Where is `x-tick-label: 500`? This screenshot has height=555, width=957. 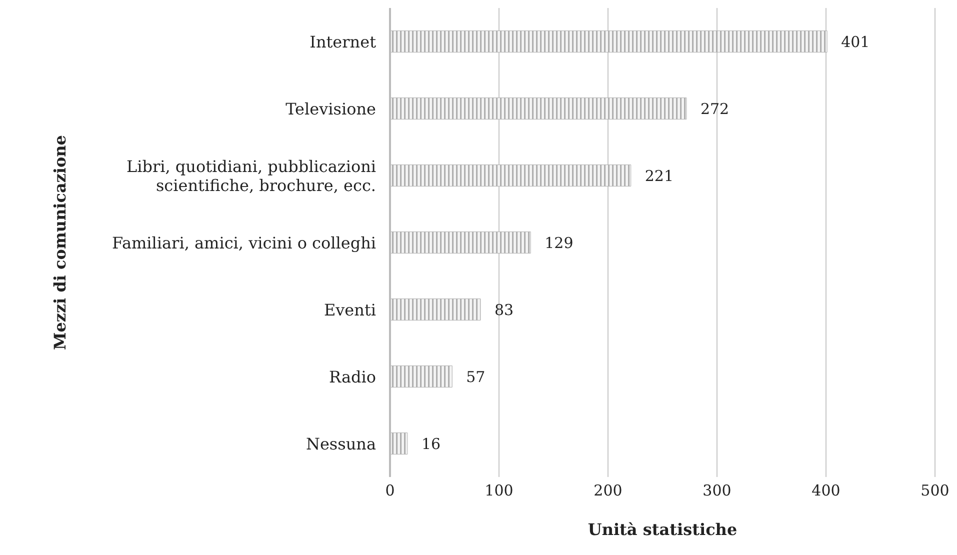
x-tick-label: 500 is located at coordinates (935, 491).